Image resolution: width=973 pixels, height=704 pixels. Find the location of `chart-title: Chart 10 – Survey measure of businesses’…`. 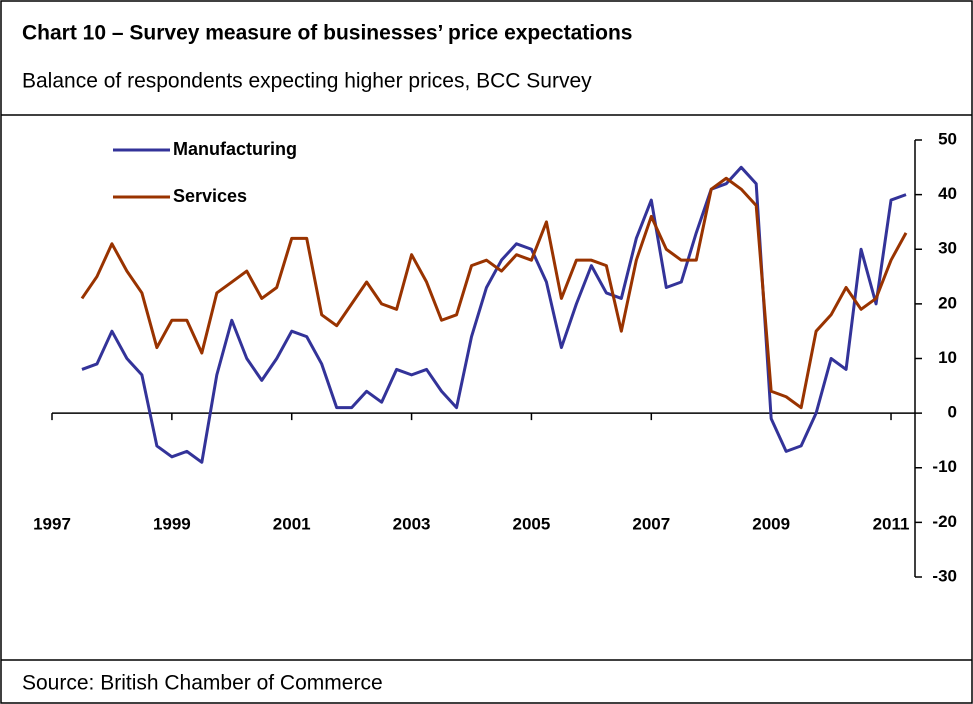

chart-title: Chart 10 – Survey measure of businesses’… is located at coordinates (327, 33).